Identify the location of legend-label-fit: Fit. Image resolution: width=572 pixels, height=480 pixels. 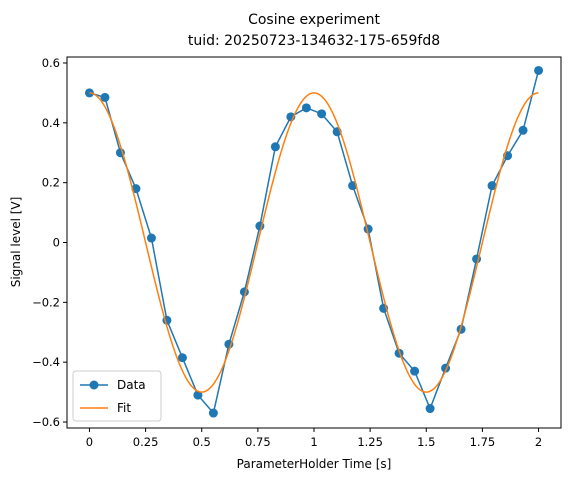
(124, 408).